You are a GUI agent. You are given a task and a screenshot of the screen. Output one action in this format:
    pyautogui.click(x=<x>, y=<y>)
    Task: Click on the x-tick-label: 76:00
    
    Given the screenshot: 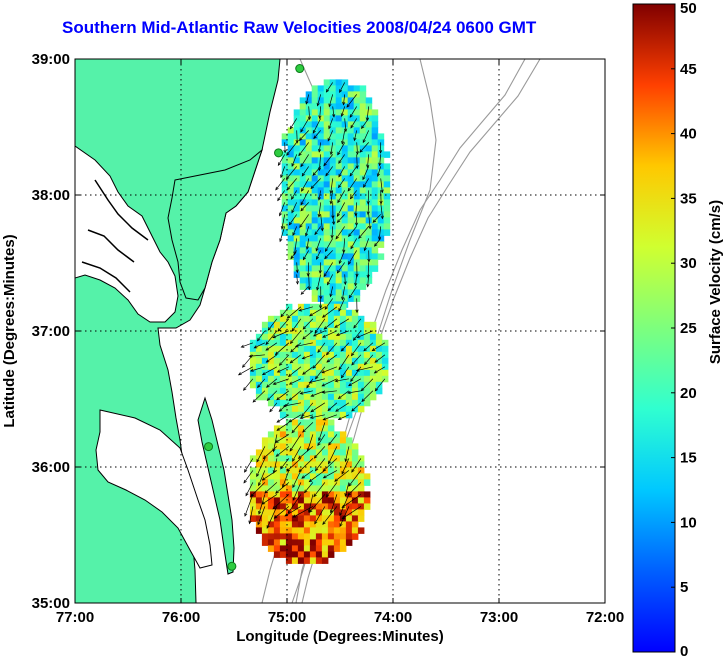 What is the action you would take?
    pyautogui.click(x=181, y=617)
    